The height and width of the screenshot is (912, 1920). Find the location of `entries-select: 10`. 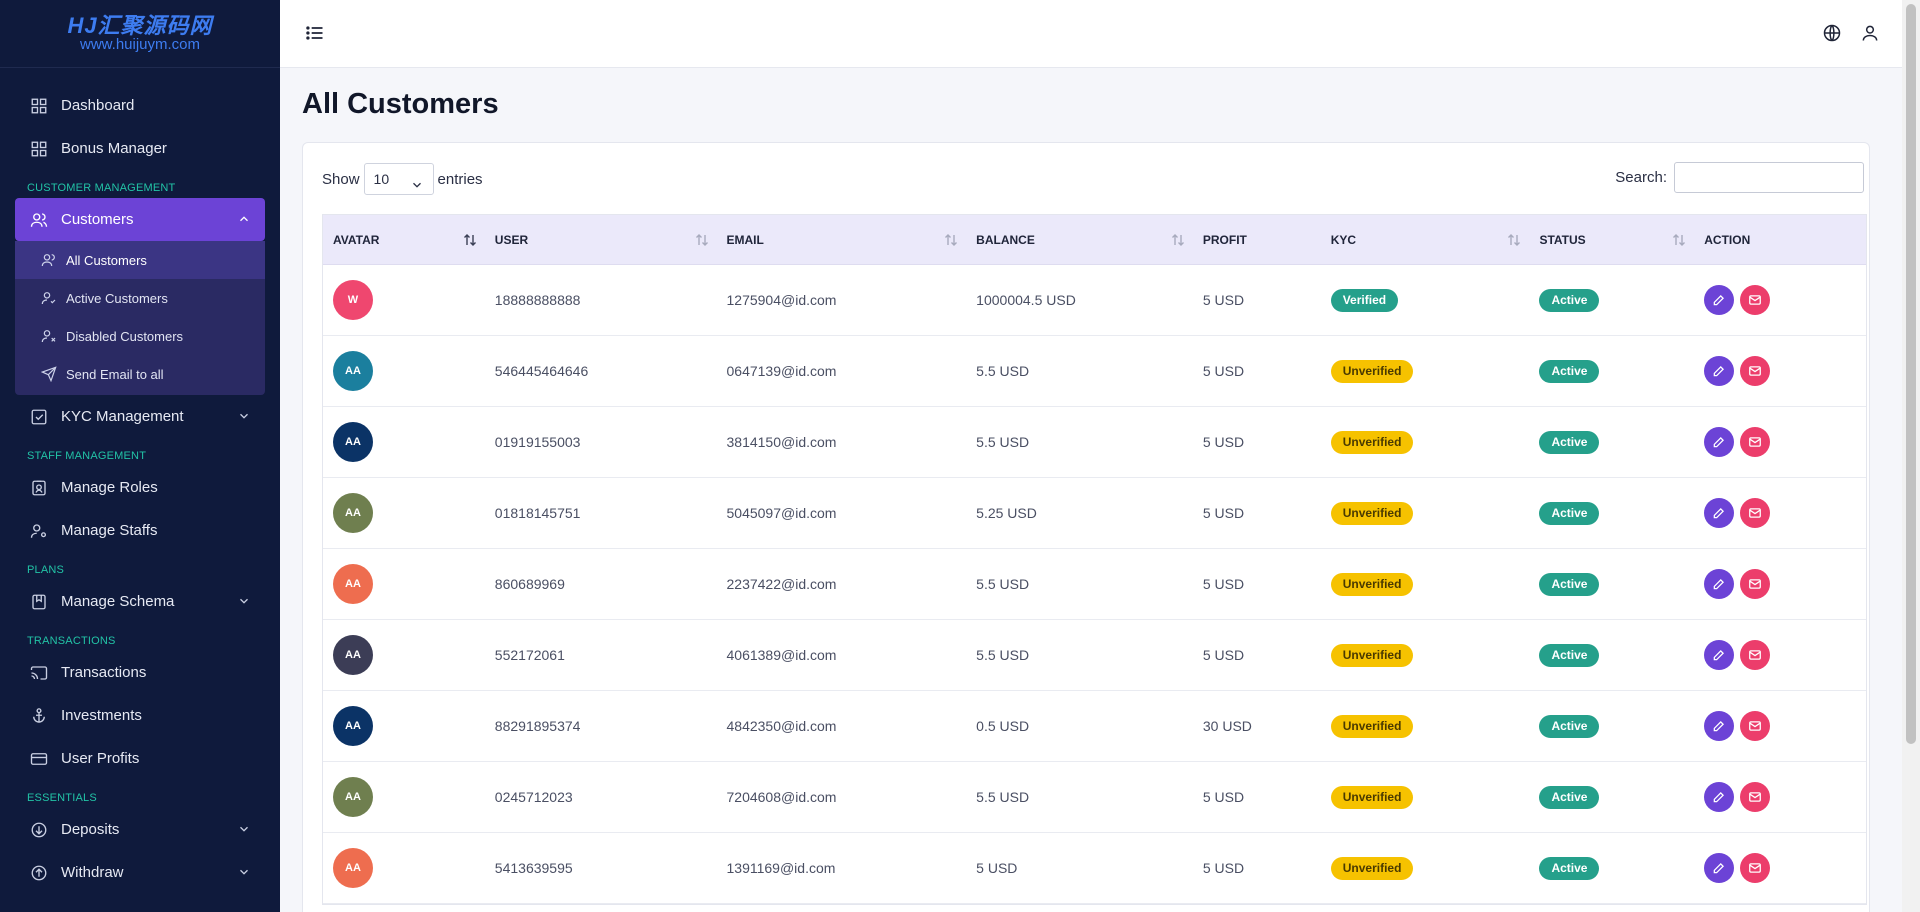

entries-select: 10 is located at coordinates (398, 179).